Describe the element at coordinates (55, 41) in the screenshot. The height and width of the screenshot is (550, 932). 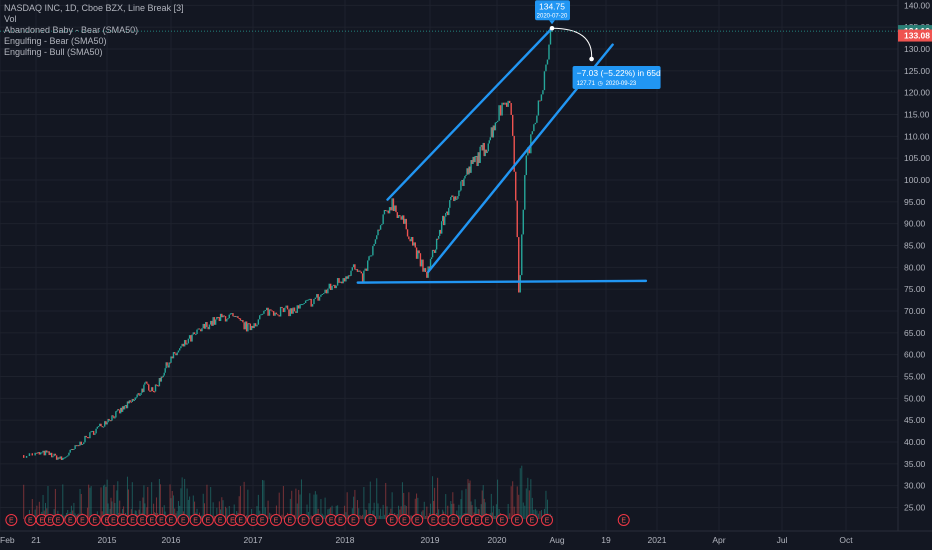
I see `indicator-engulfing-bear: Engulfing - Bear (SMA50)` at that location.